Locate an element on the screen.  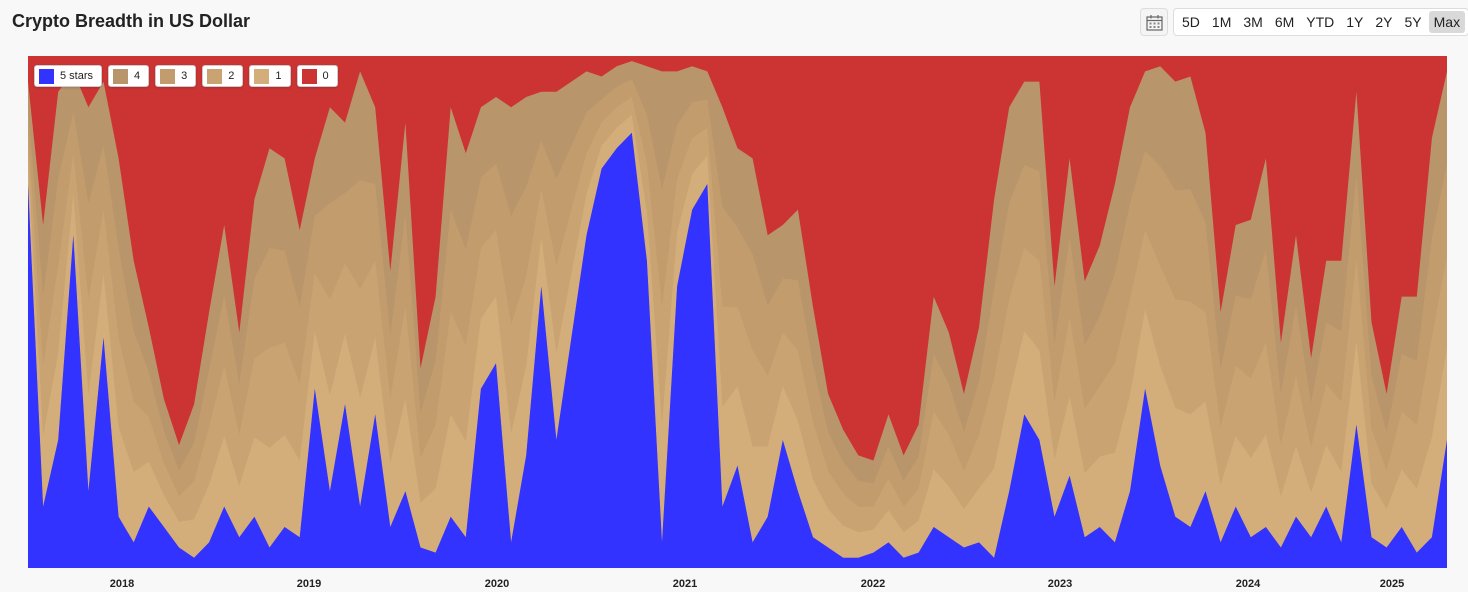
range-button-2y: 2Y is located at coordinates (1384, 22).